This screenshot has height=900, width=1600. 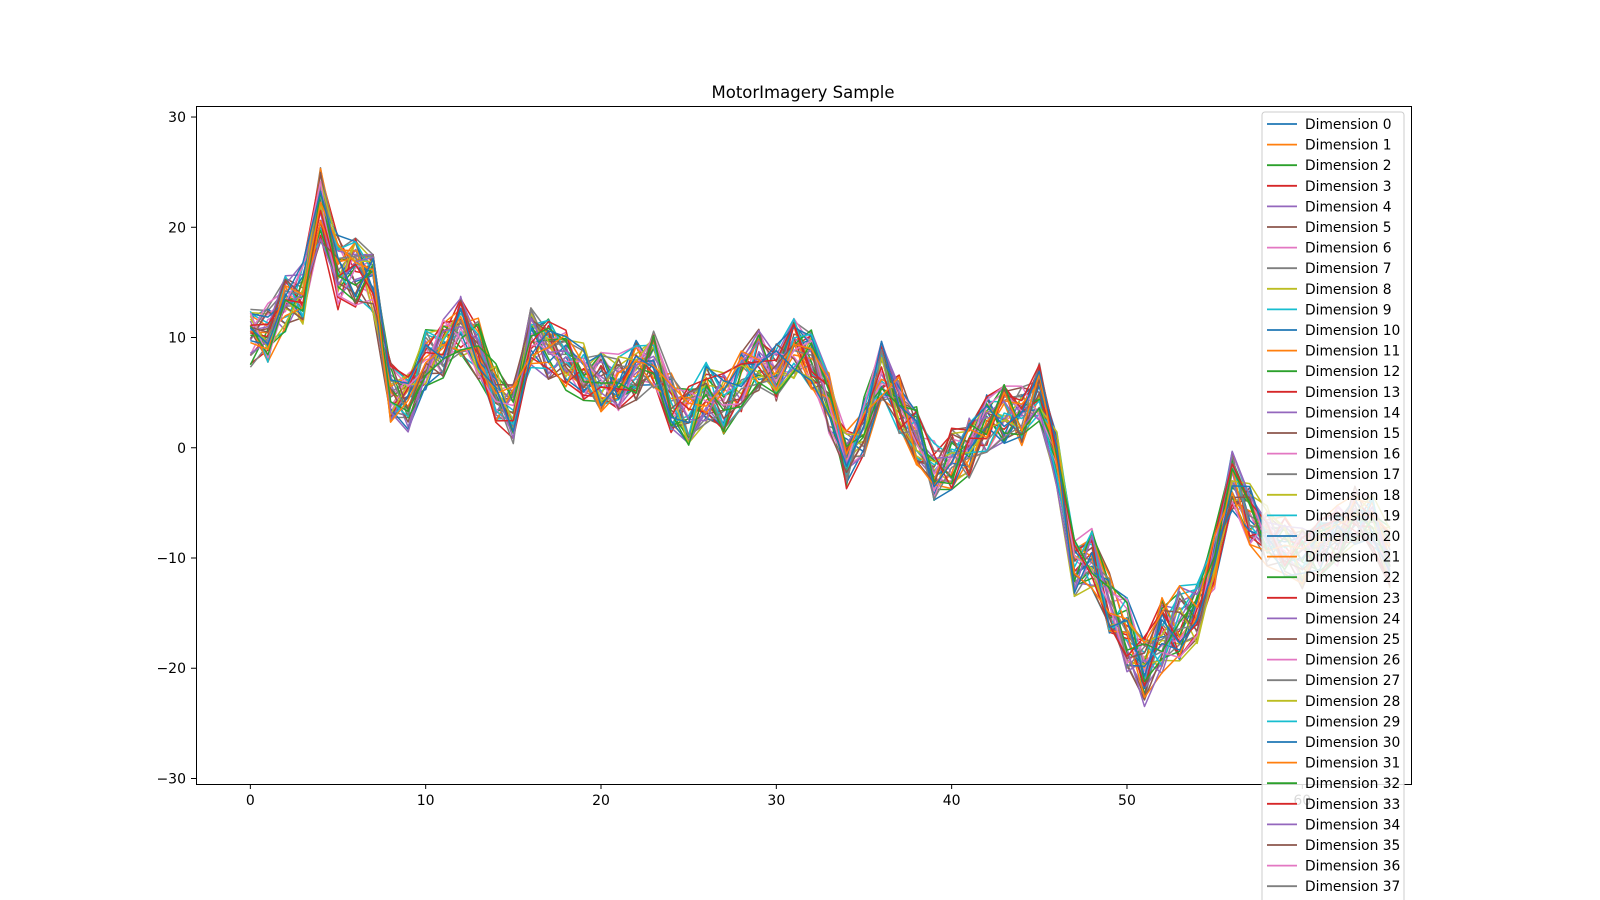 What do you see at coordinates (176, 448) in the screenshot?
I see `y-axis: −30 −20 −10 0 10 20 30` at bounding box center [176, 448].